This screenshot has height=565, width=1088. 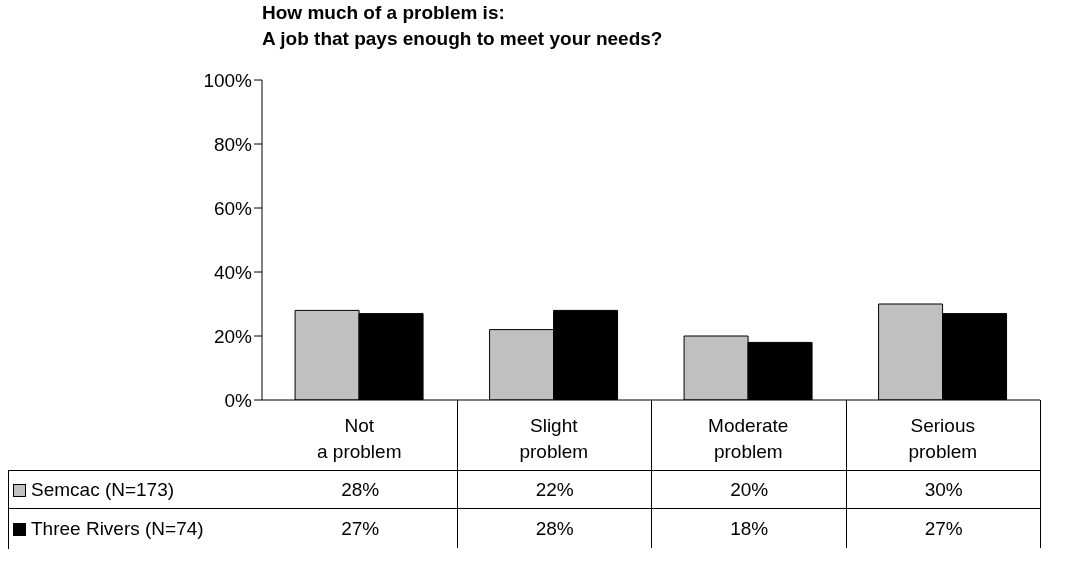 What do you see at coordinates (748, 438) in the screenshot?
I see `x-tick-label: Moderate problem` at bounding box center [748, 438].